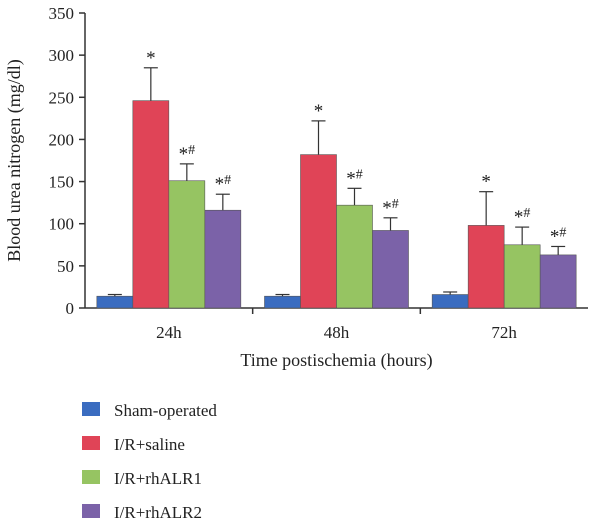  Describe the element at coordinates (337, 332) in the screenshot. I see `x-tick-label: 48h` at that location.